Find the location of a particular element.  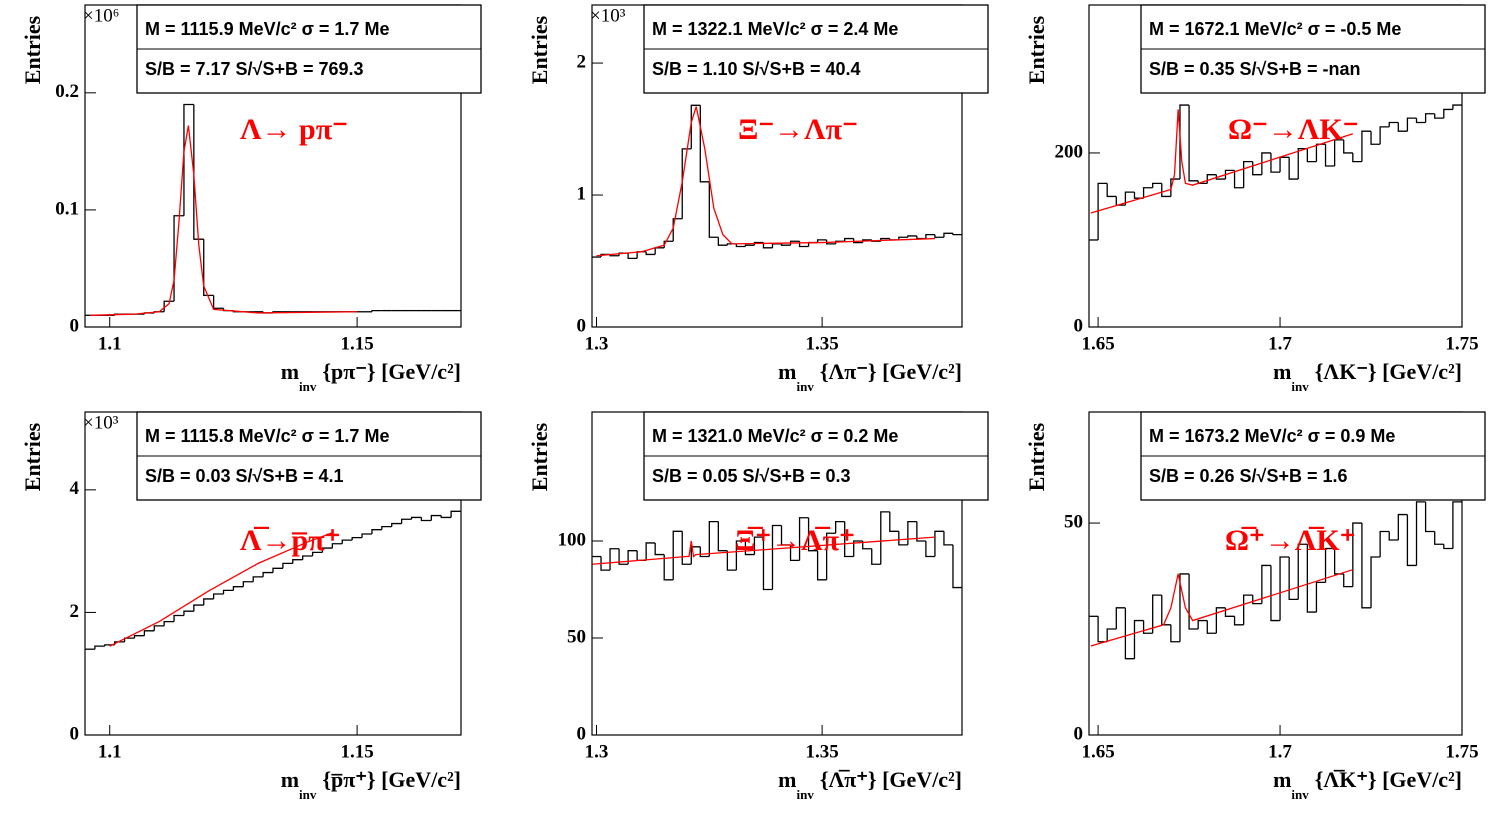

stat-line: S/B = 0.35 S/√S+B = -nan is located at coordinates (1254, 69).